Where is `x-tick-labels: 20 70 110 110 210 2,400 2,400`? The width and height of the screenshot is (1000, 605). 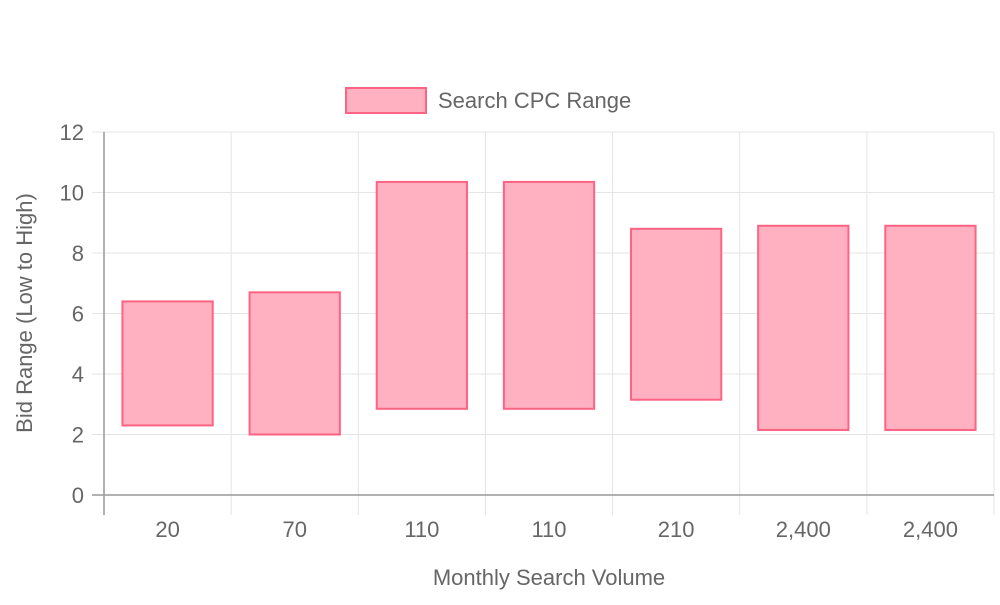 x-tick-labels: 20 70 110 110 210 2,400 2,400 is located at coordinates (556, 529).